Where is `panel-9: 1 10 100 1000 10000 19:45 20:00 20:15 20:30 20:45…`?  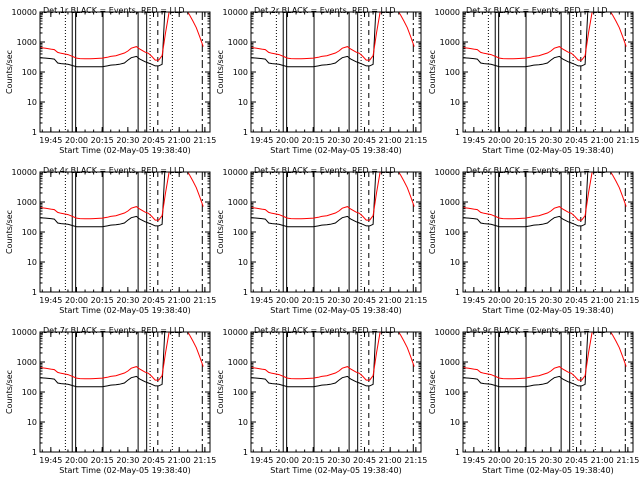
panel-9: 1 10 100 1000 10000 19:45 20:00 20:15 20:30 20:45… is located at coordinates (533, 400).